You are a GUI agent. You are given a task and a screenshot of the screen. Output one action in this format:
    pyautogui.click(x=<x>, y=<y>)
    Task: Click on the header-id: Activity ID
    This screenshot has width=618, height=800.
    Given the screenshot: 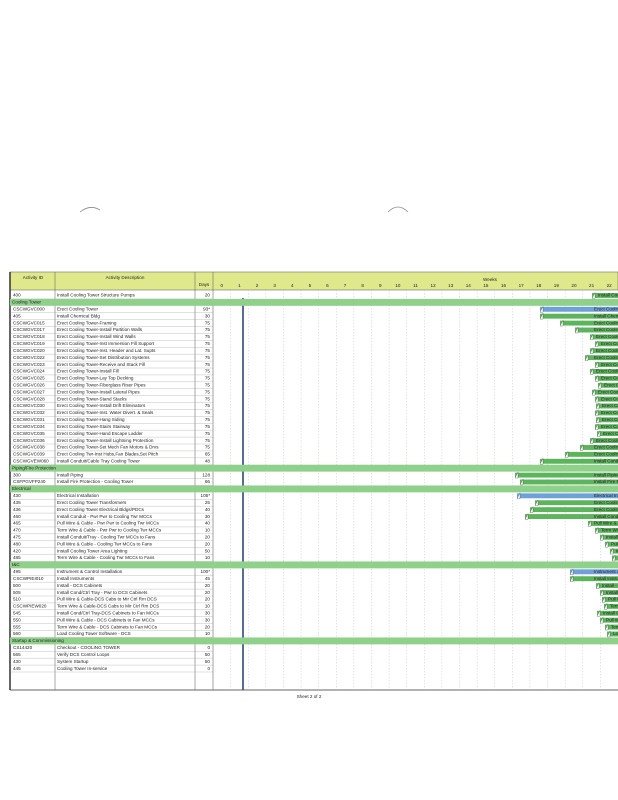 What is the action you would take?
    pyautogui.click(x=33, y=277)
    